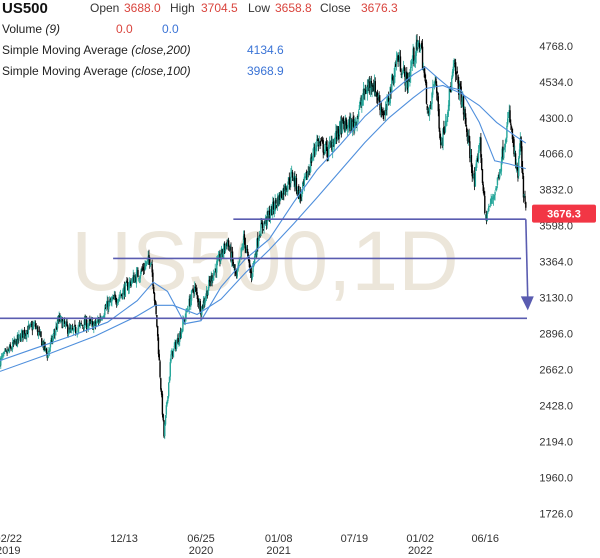 The width and height of the screenshot is (600, 558). What do you see at coordinates (279, 539) in the screenshot?
I see `x-tick-label: 01/08` at bounding box center [279, 539].